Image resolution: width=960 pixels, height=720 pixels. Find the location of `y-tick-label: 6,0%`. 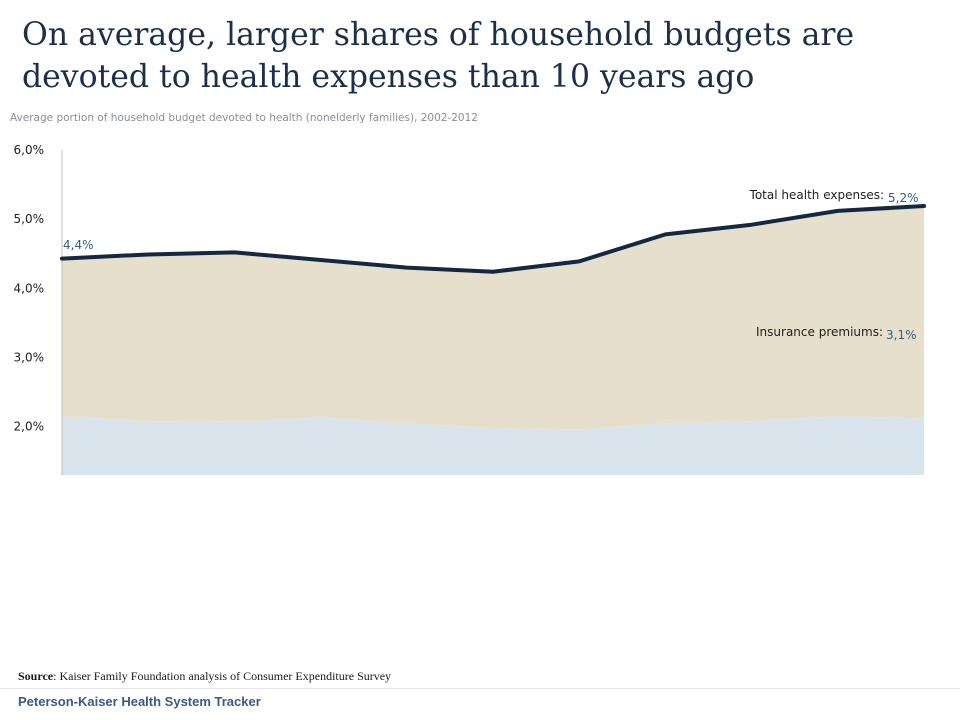

y-tick-label: 6,0% is located at coordinates (29, 150).